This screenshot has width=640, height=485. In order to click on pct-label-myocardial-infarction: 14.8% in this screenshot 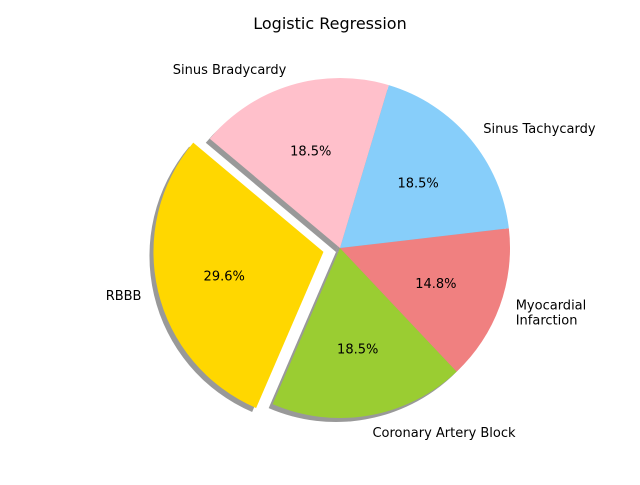, I will do `click(435, 284)`.